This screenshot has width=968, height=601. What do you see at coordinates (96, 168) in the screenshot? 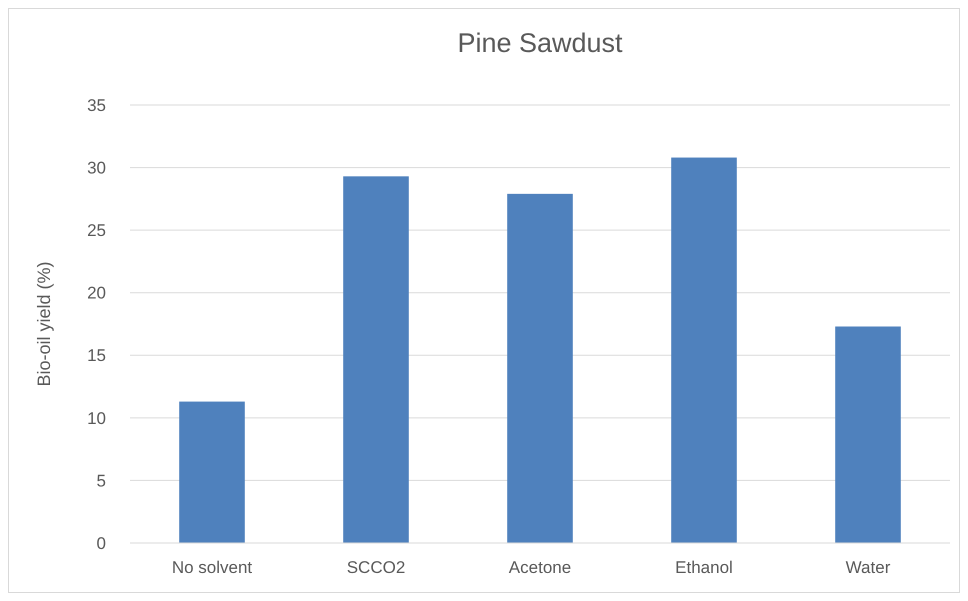
I see `y-tick-label: 30` at bounding box center [96, 168].